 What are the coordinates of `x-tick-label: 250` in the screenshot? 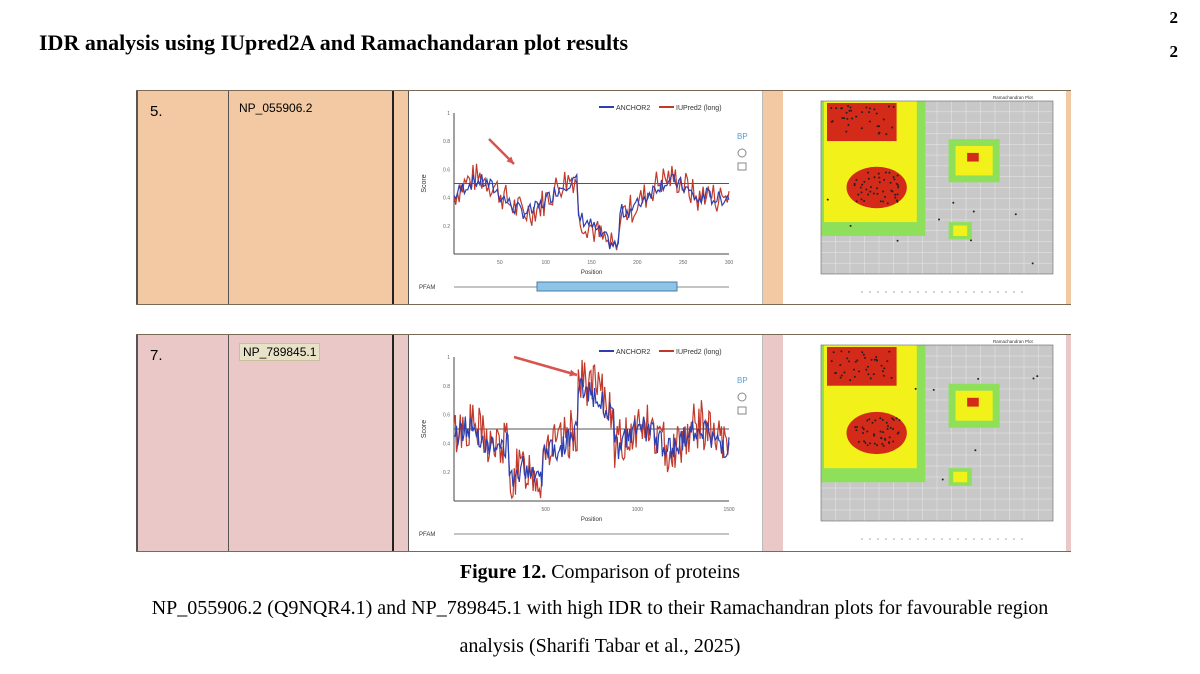 It's located at (683, 263).